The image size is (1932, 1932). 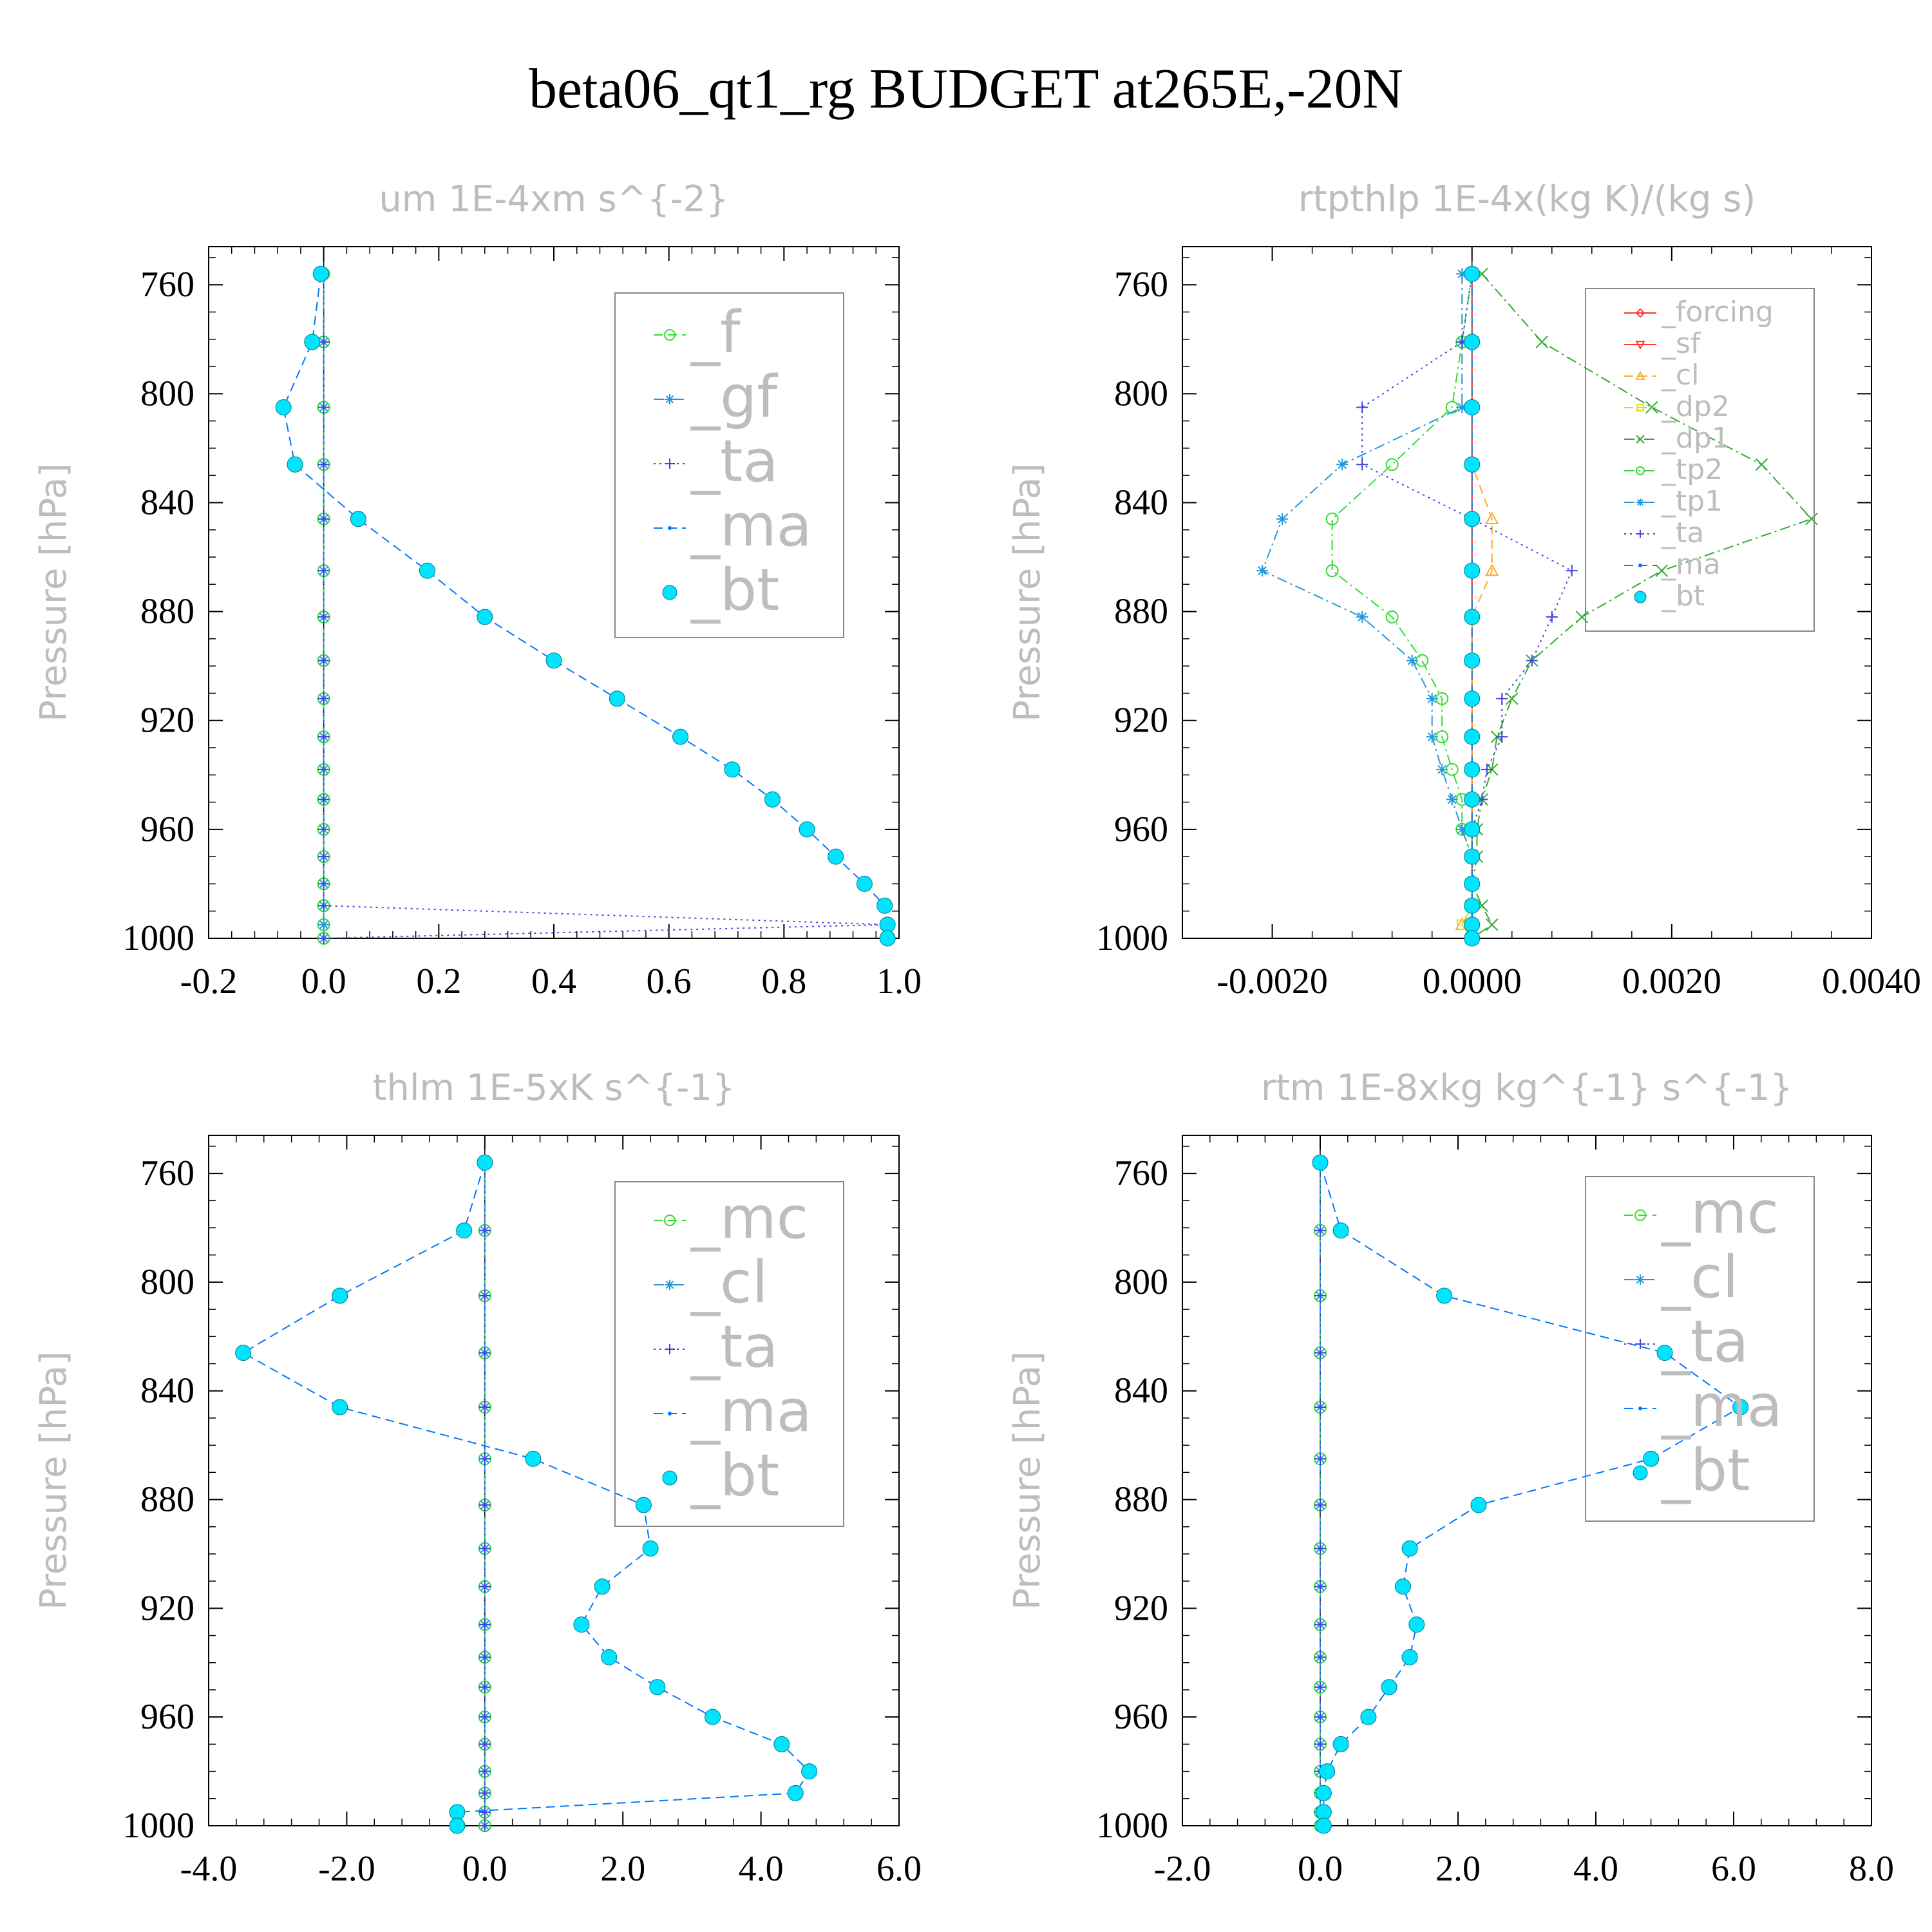 What do you see at coordinates (586, 606) in the screenshot?
I see `series-bt` at bounding box center [586, 606].